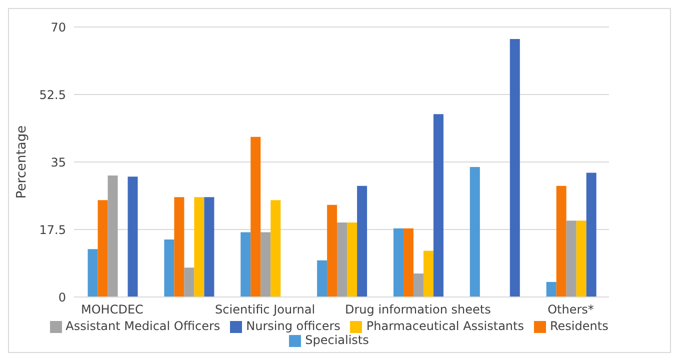 The height and width of the screenshot is (363, 679). What do you see at coordinates (62, 297) in the screenshot?
I see `y-tick-label: 0` at bounding box center [62, 297].